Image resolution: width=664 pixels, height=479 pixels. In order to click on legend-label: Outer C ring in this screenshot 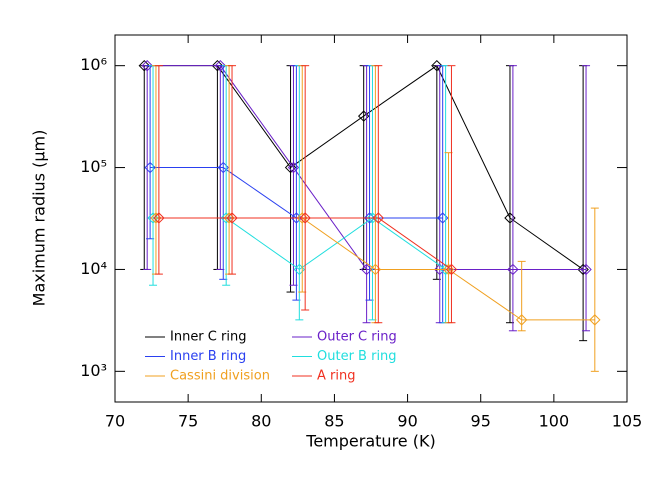, I will do `click(357, 337)`.